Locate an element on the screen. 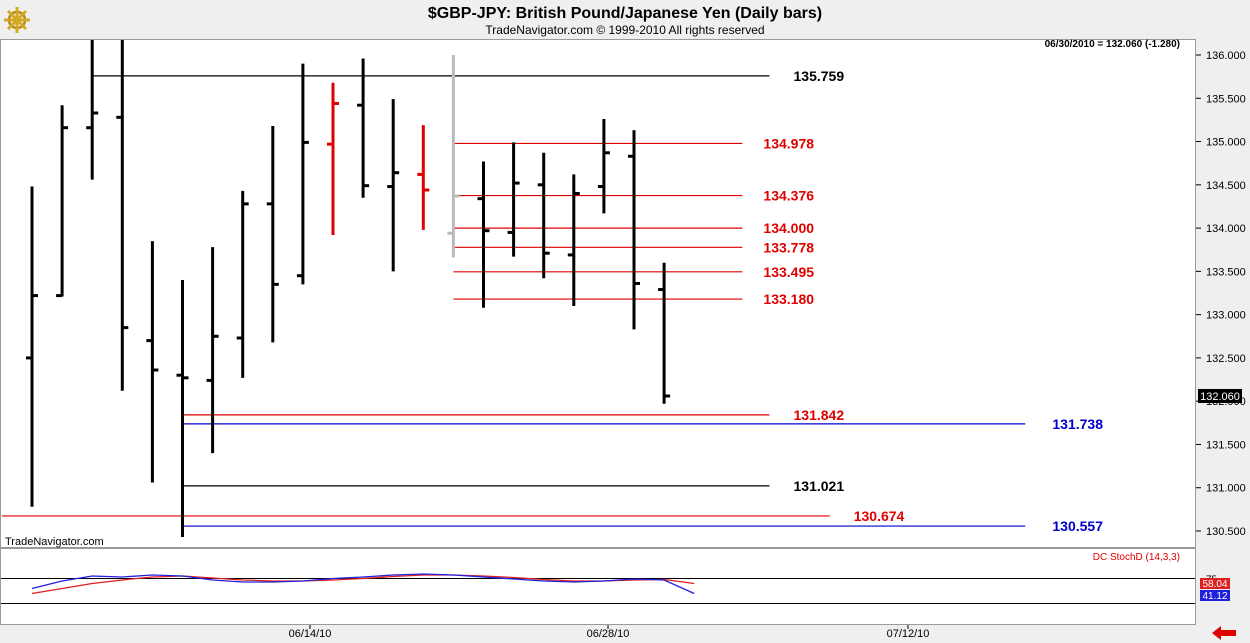  price-tick-label: 131.000 is located at coordinates (1226, 489).